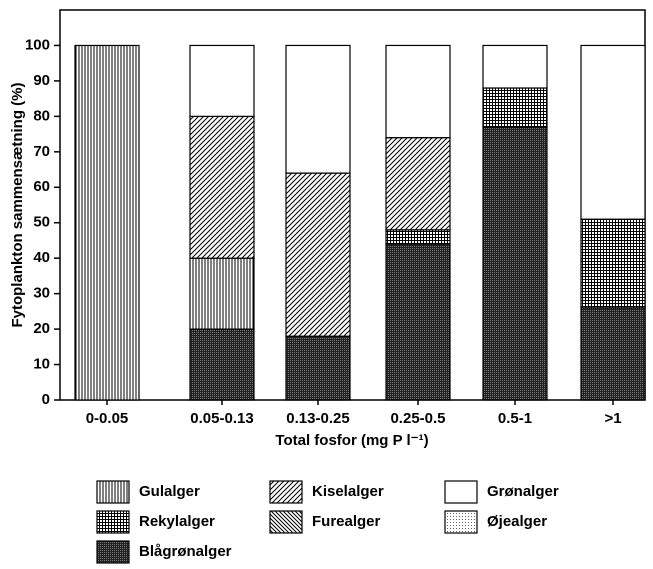 Image resolution: width=653 pixels, height=569 pixels. Describe the element at coordinates (41, 364) in the screenshot. I see `y-tick-label: 10` at that location.